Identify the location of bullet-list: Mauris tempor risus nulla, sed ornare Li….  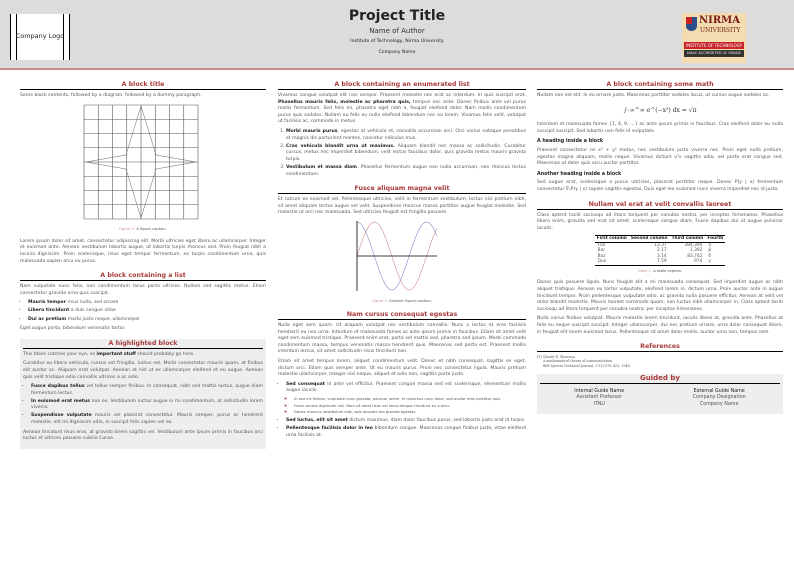
(147, 311).